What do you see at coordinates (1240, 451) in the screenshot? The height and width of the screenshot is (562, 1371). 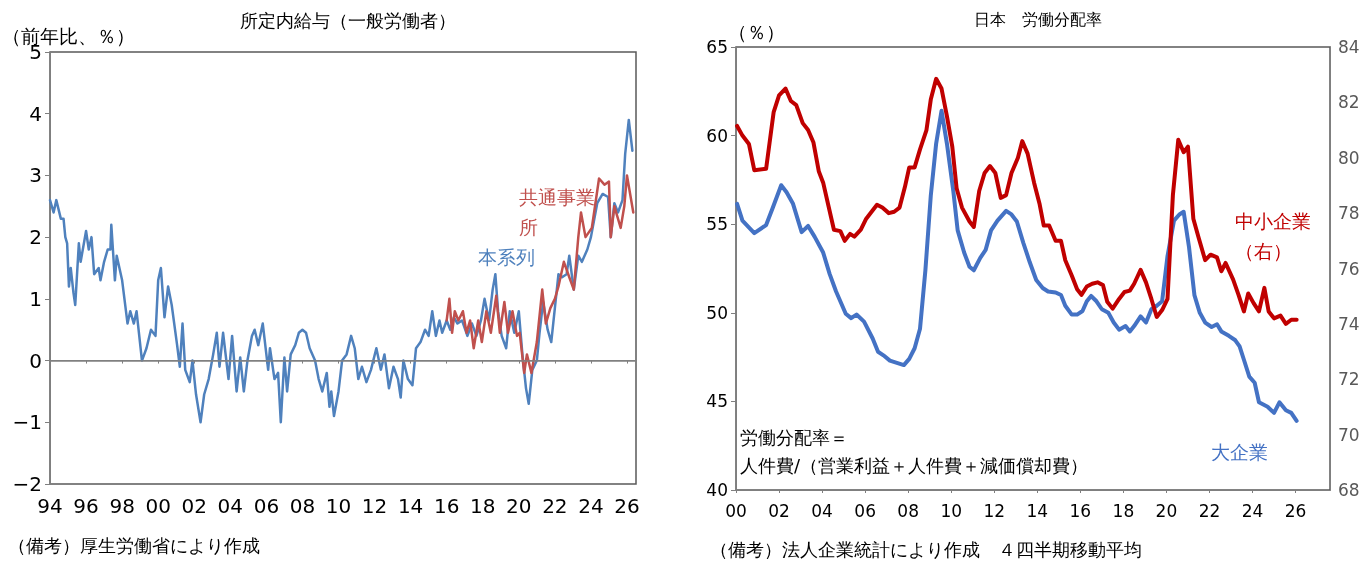 I see `series-label: 大企業` at bounding box center [1240, 451].